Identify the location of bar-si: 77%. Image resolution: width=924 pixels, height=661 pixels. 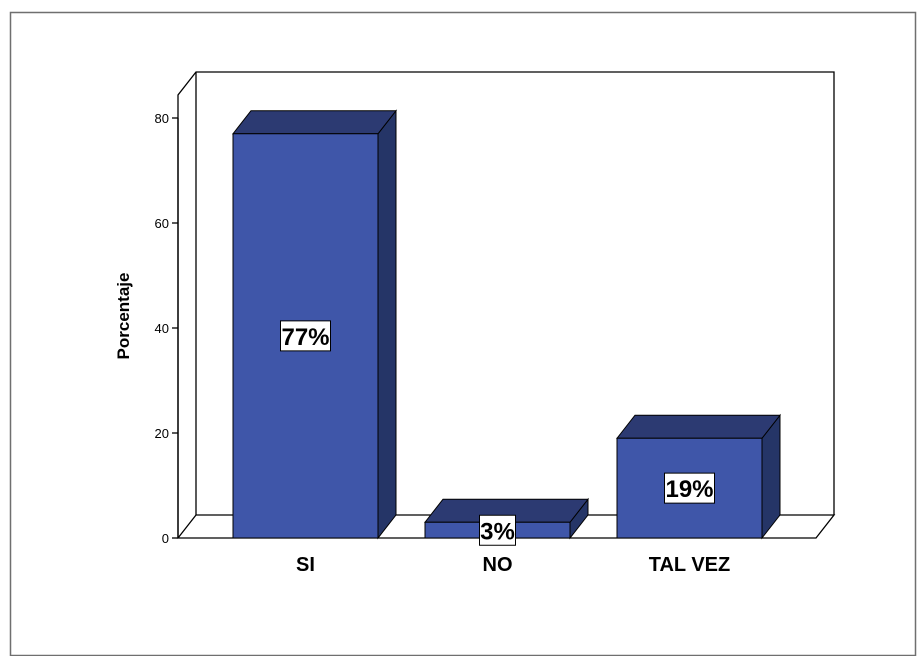
(314, 324).